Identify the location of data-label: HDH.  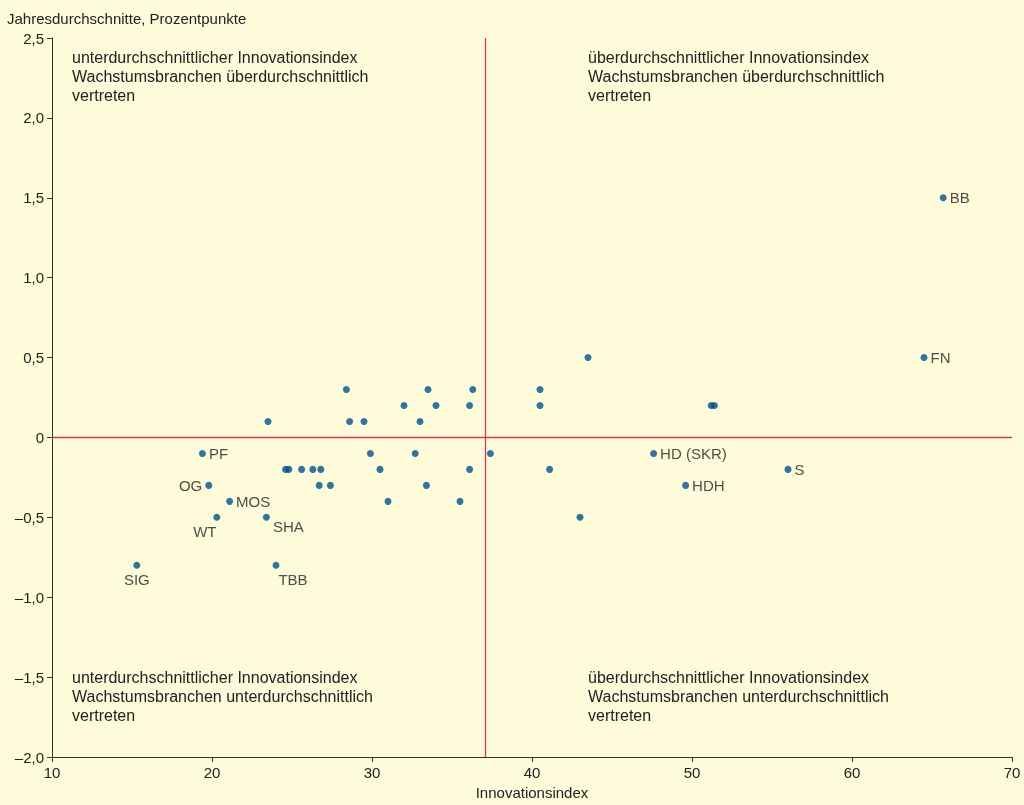
(708, 485).